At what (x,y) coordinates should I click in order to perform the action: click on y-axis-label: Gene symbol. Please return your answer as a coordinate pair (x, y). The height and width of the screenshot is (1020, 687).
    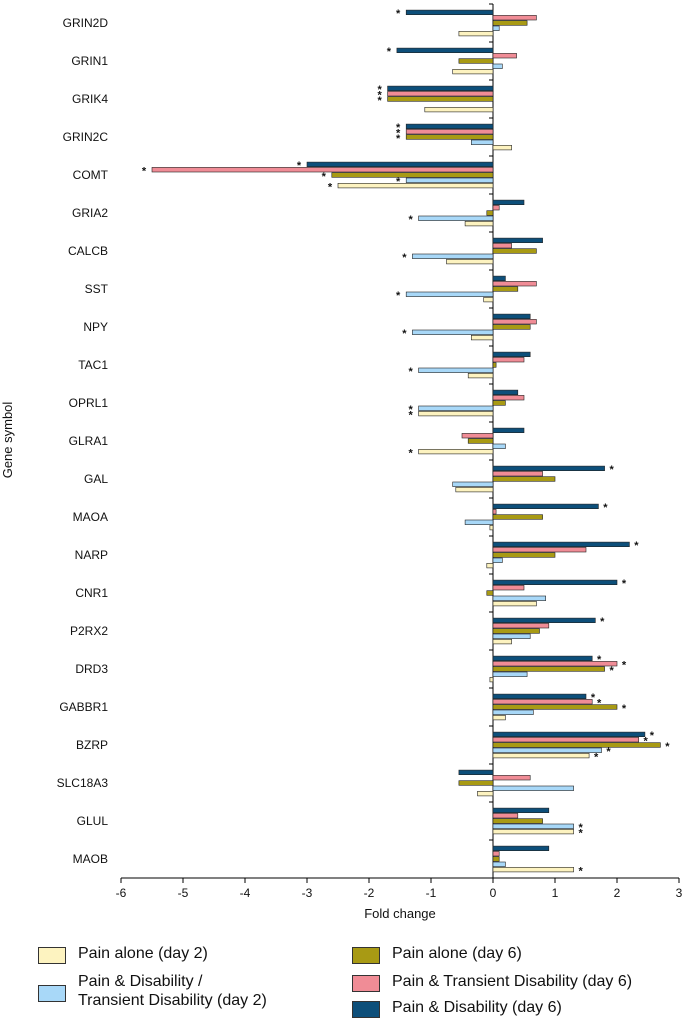
    Looking at the image, I should click on (7, 440).